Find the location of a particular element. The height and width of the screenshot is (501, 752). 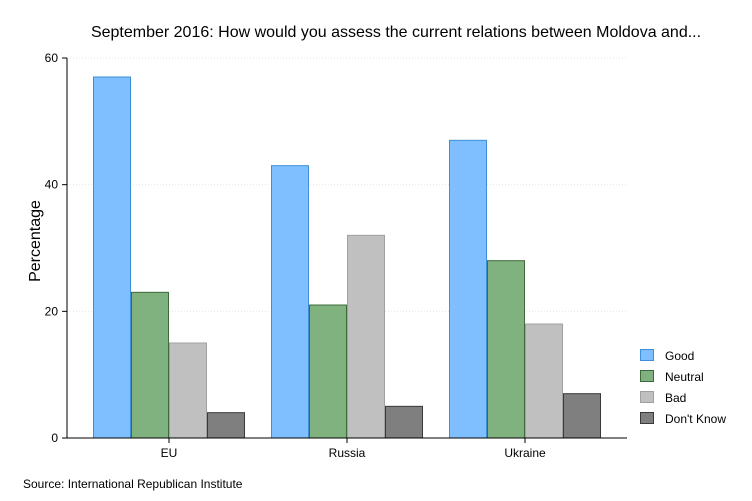

legend: Good Neutral Bad Don't Know is located at coordinates (683, 387).